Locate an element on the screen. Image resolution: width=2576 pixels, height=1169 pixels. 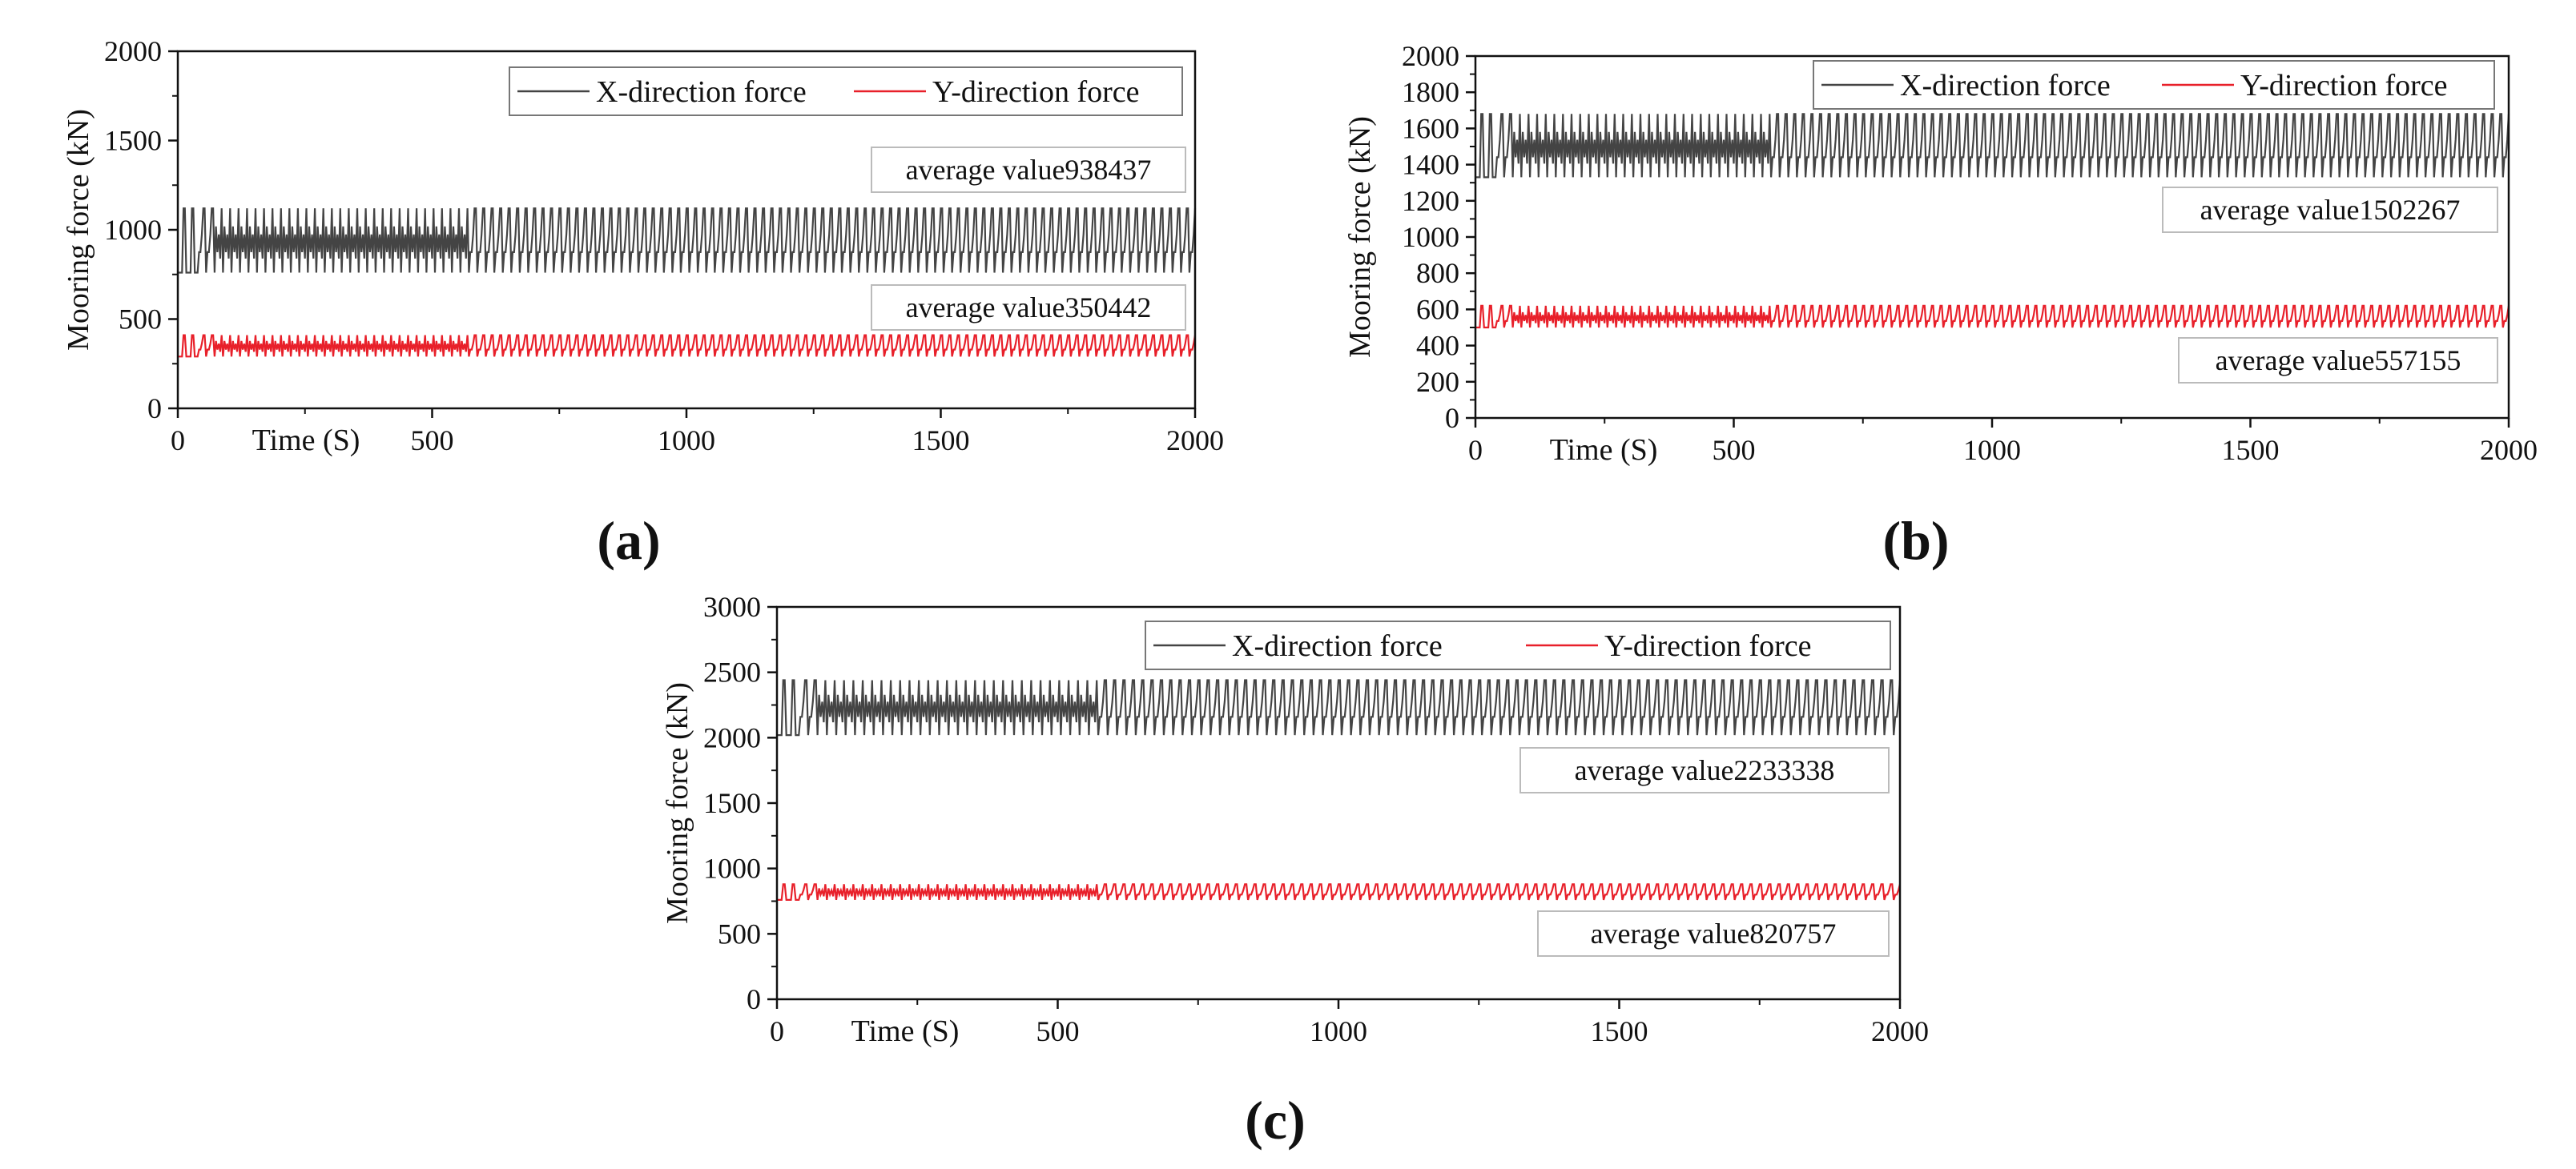
average-value-annotation: average value350442 is located at coordinates (1029, 307).